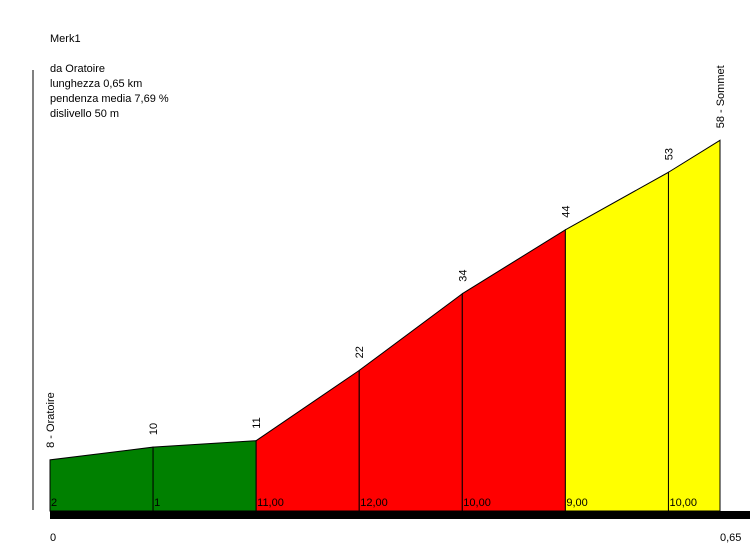 This screenshot has width=750, height=550. I want to click on altitude-label: 10, so click(154, 429).